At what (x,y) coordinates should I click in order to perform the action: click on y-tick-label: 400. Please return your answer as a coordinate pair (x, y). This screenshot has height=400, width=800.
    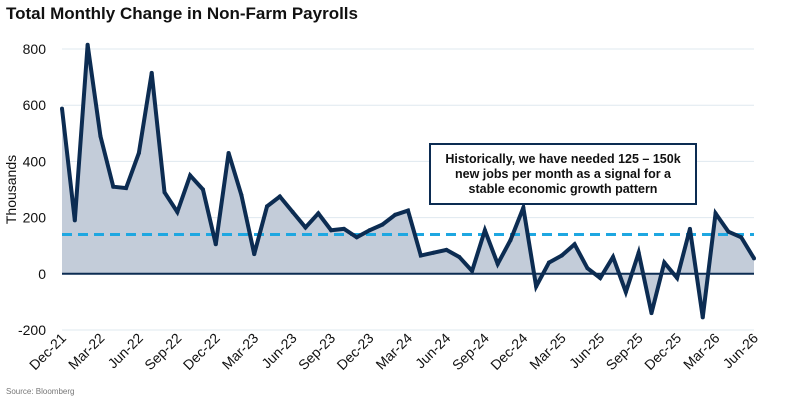
    Looking at the image, I should click on (35, 161).